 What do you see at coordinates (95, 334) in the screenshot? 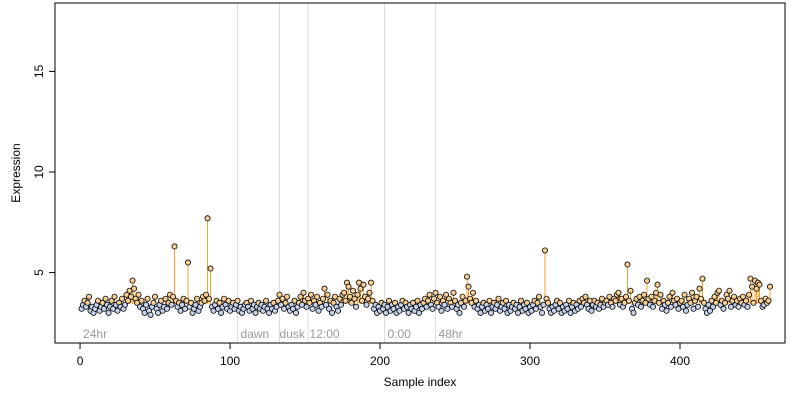
I see `annotation: 24hr` at bounding box center [95, 334].